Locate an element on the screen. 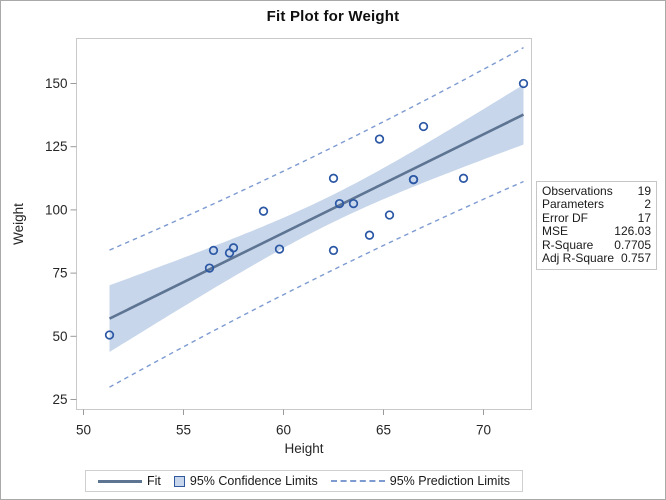 The width and height of the screenshot is (666, 500). y-tick-label: 75 is located at coordinates (59, 273).